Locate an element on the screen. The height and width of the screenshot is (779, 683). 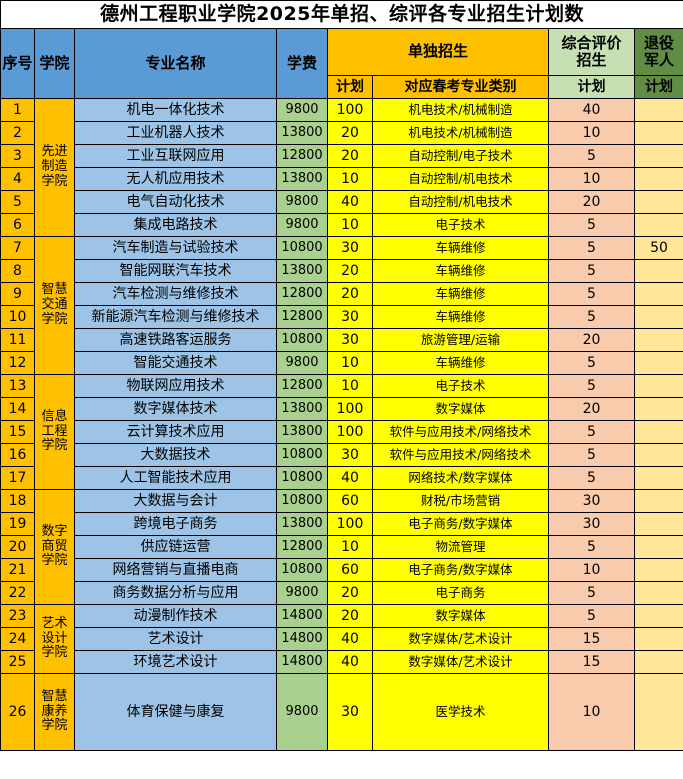
cell-single-plan: 60 is located at coordinates (350, 501).